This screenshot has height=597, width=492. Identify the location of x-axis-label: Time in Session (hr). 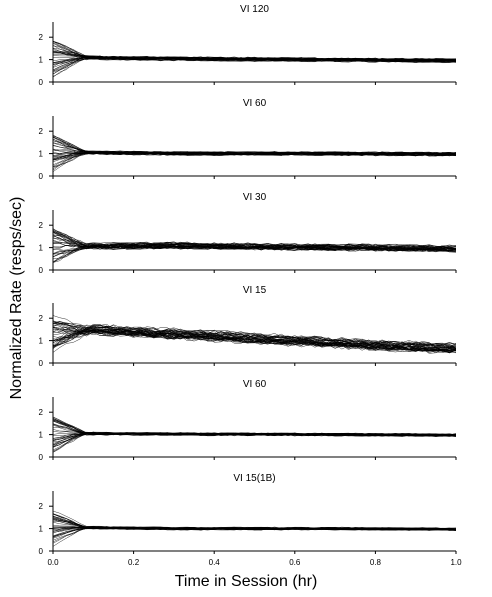
(246, 581).